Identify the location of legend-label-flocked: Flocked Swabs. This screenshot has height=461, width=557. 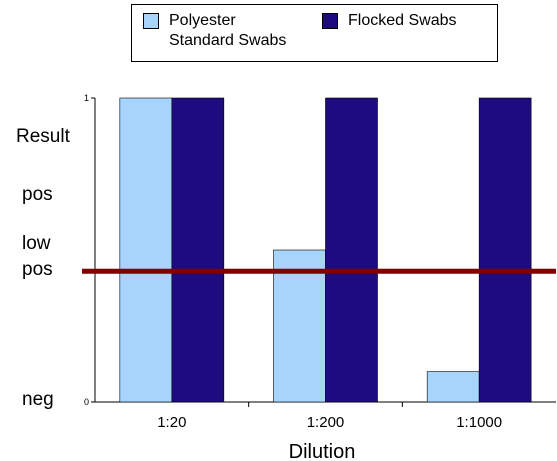
(402, 20).